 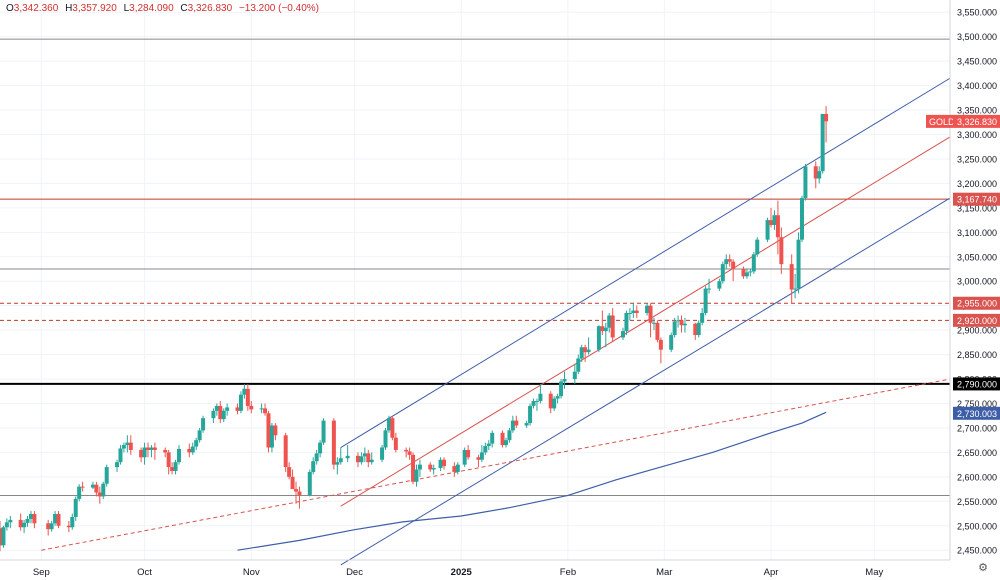 What do you see at coordinates (977, 184) in the screenshot?
I see `y-tick-label: 3,200.000` at bounding box center [977, 184].